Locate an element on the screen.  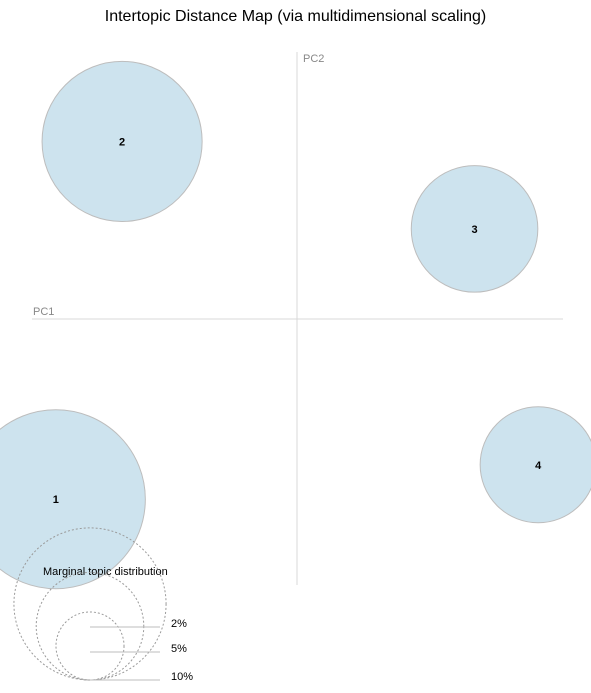
topic-label-3: 3 is located at coordinates (474, 230).